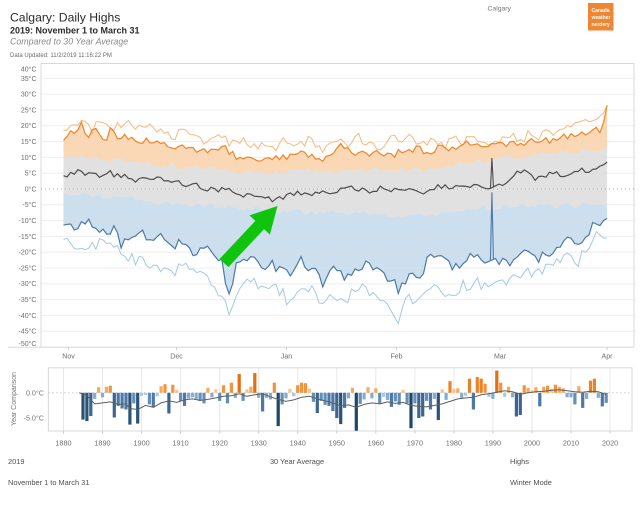 Image resolution: width=640 pixels, height=505 pixels. Describe the element at coordinates (259, 442) in the screenshot. I see `svg-text: 1930` at that location.